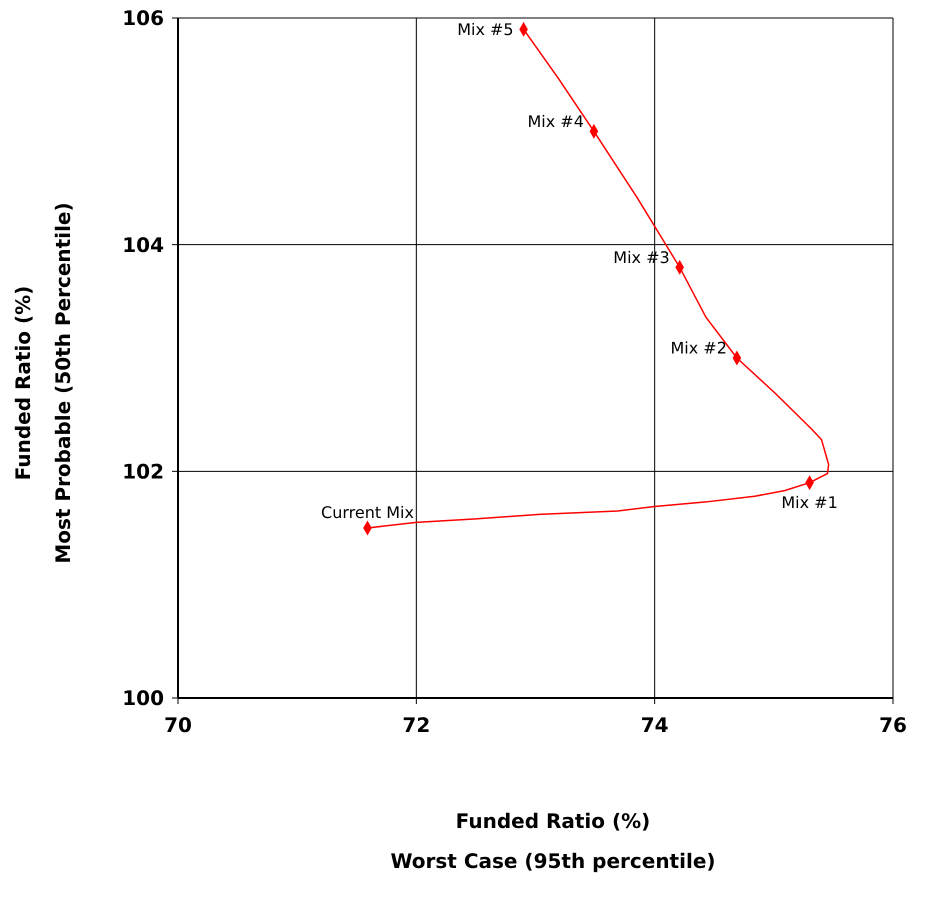 The height and width of the screenshot is (898, 931). What do you see at coordinates (893, 725) in the screenshot?
I see `x-tick-label: 76` at bounding box center [893, 725].